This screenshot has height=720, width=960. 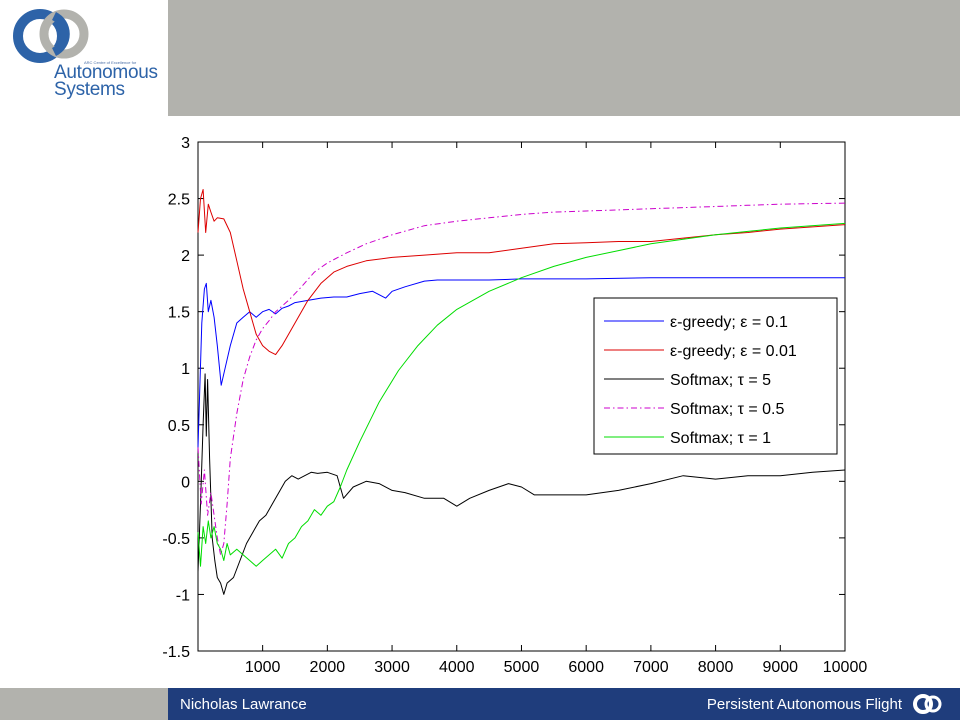 I want to click on footer-title: Persistent Autonomous Flight, so click(x=804, y=704).